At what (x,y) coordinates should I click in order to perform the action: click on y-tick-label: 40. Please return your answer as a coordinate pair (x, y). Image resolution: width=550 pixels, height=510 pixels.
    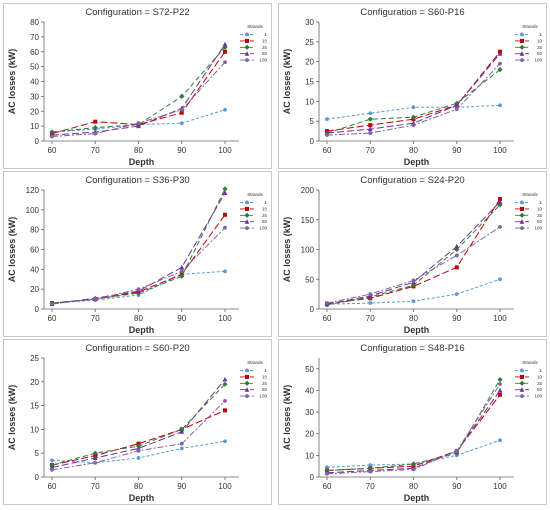
    Looking at the image, I should click on (309, 390).